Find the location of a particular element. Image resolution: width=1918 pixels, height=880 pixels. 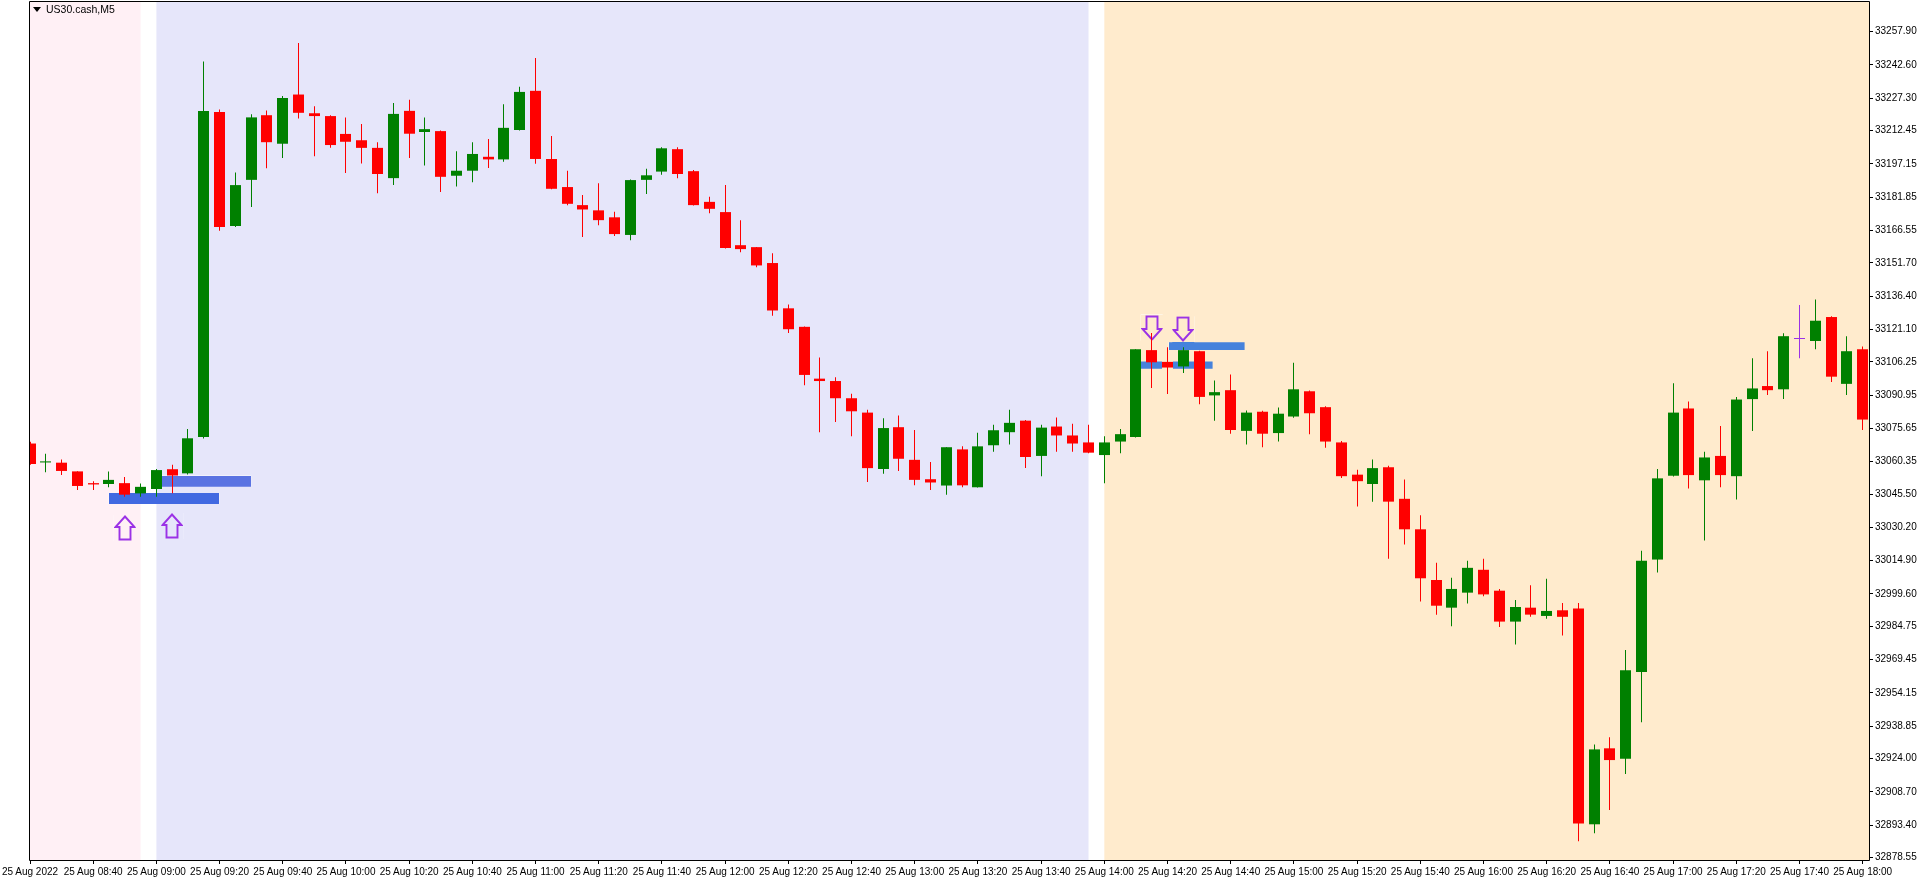

x-tick-label: 25 Aug 17:20 is located at coordinates (1736, 871).